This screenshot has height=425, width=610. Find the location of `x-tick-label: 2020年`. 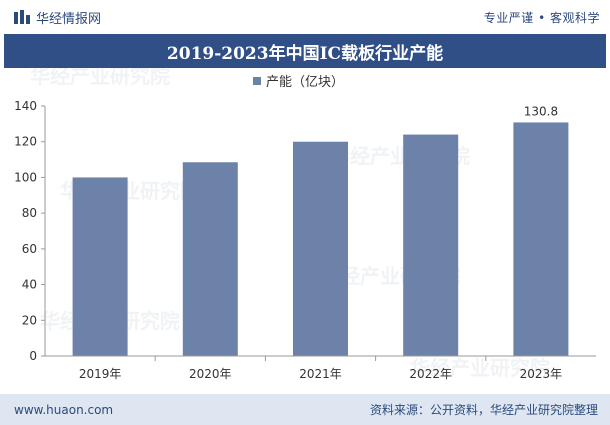

x-tick-label: 2020年 is located at coordinates (210, 374).